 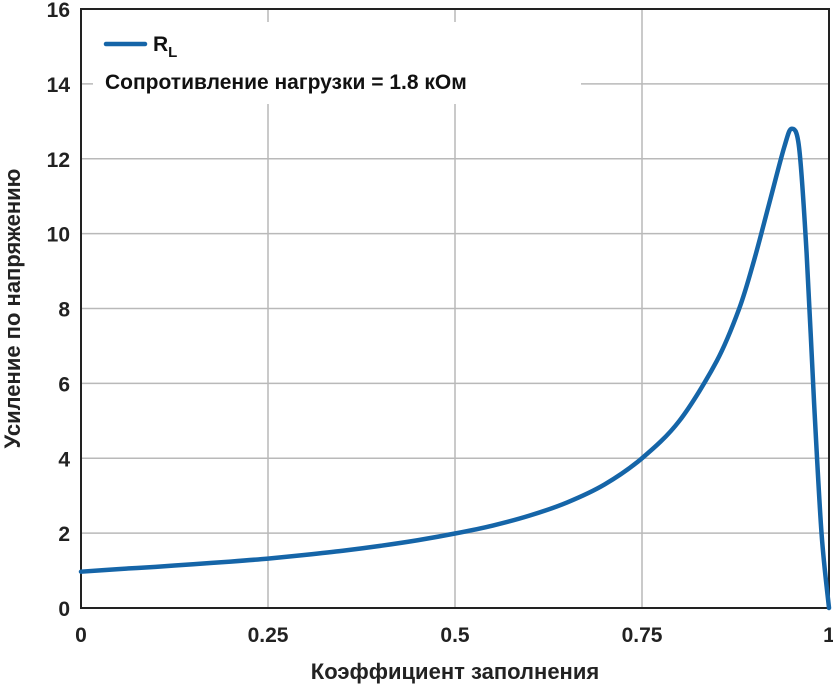 I want to click on y-tick-labels: 0 2 4 6 8 10 12 14 16, so click(x=59, y=310).